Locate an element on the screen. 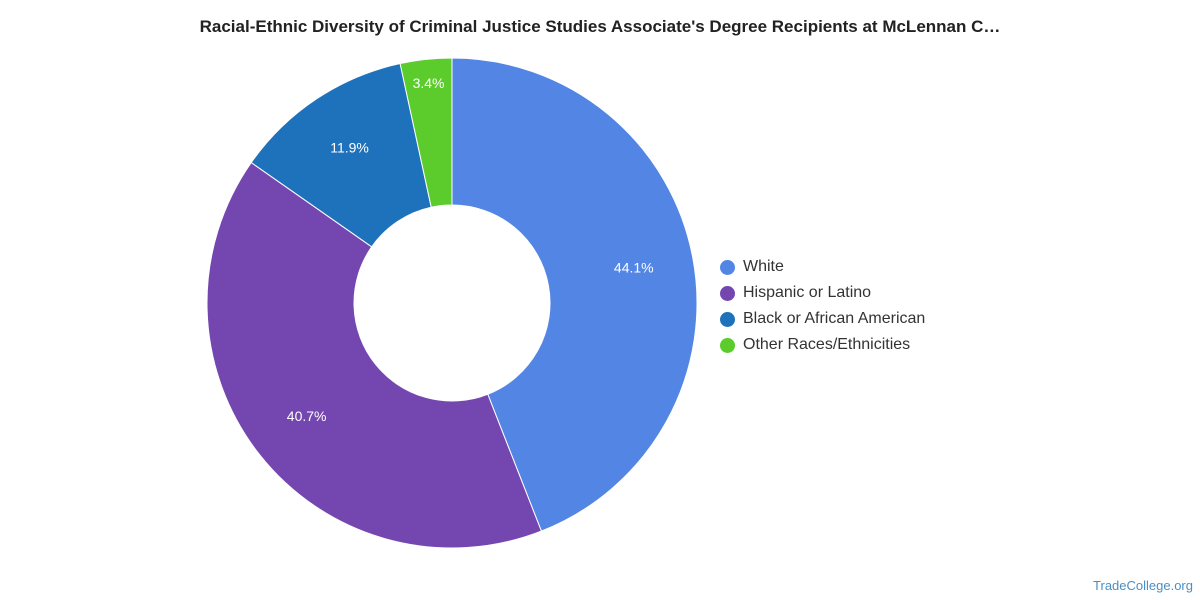 This screenshot has width=1200, height=600. legend-item-white: White is located at coordinates (822, 267).